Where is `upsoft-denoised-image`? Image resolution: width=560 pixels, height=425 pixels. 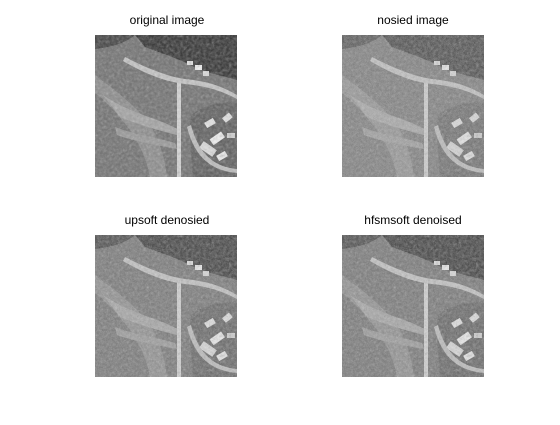
upsoft-denoised-image is located at coordinates (166, 306).